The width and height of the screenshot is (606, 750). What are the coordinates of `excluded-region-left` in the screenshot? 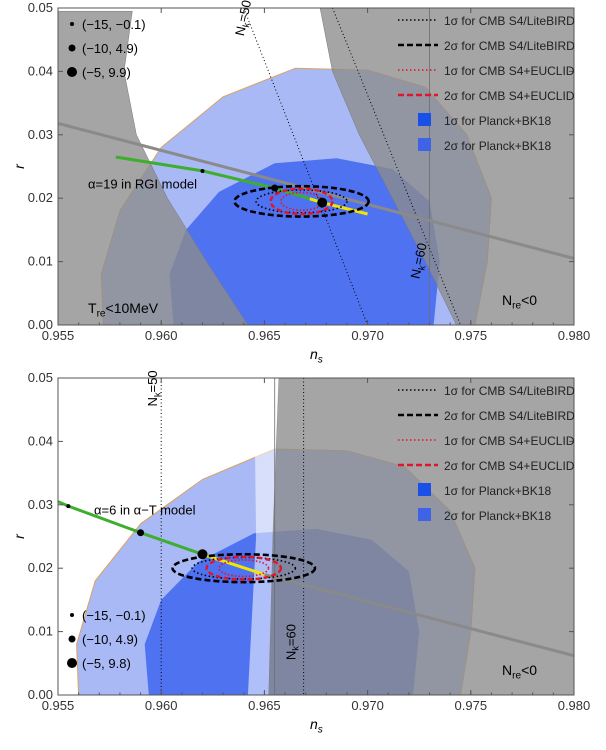 It's located at (153, 167).